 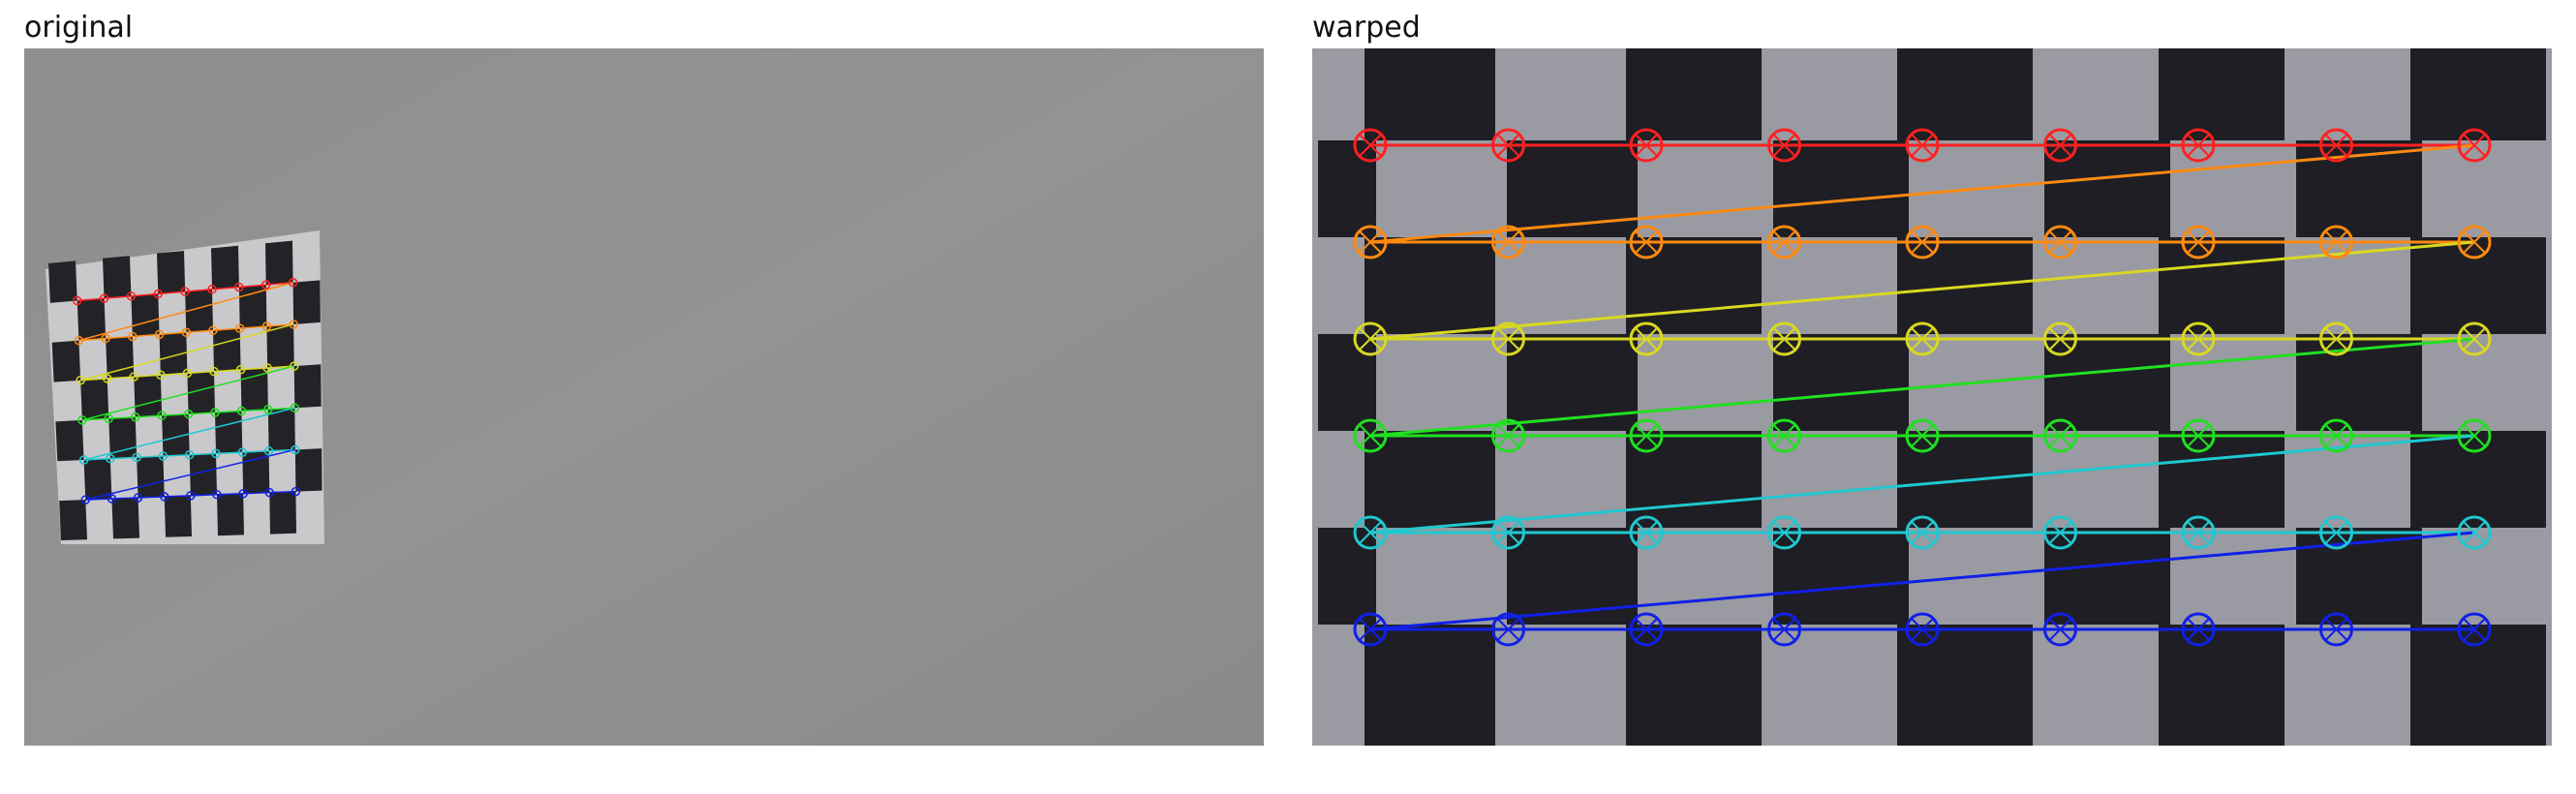 I want to click on warped-corner-link, so click(x=1922, y=581).